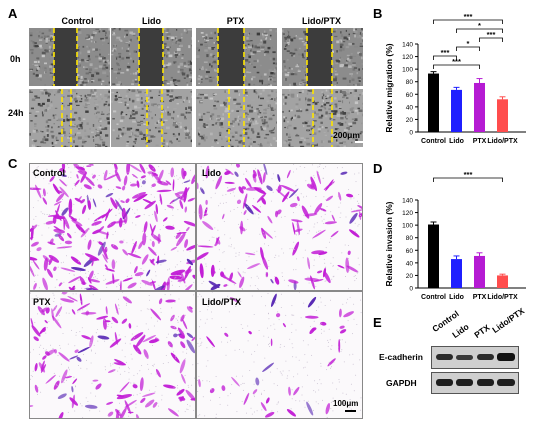  I want to click on migration-ylabel: Relative migration (%), so click(389, 87).